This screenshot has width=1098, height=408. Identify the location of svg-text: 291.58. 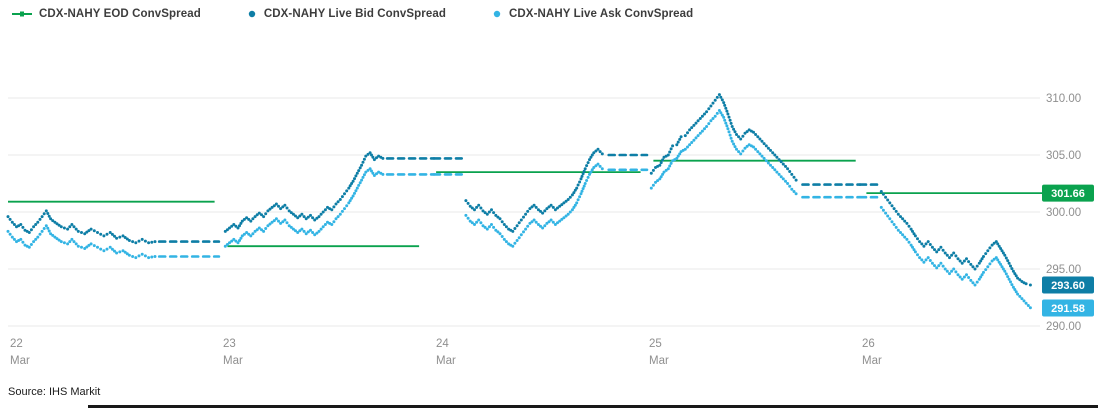
(1068, 309).